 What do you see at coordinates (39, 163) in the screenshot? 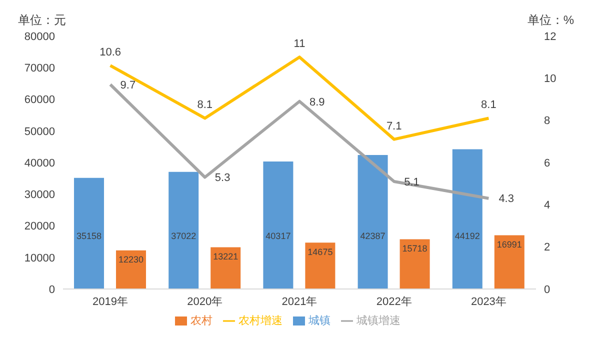
I see `y-tick-label: 40000` at bounding box center [39, 163].